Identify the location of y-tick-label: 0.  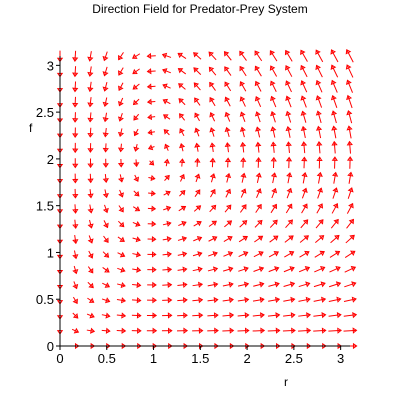
(50, 346).